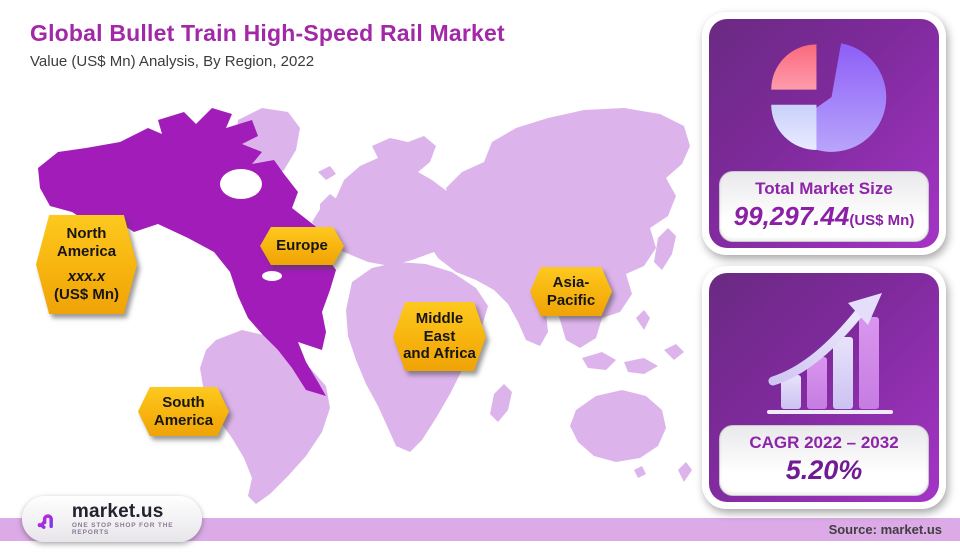 The image size is (960, 560). Describe the element at coordinates (643, 320) in the screenshot. I see `island-philippines` at that location.